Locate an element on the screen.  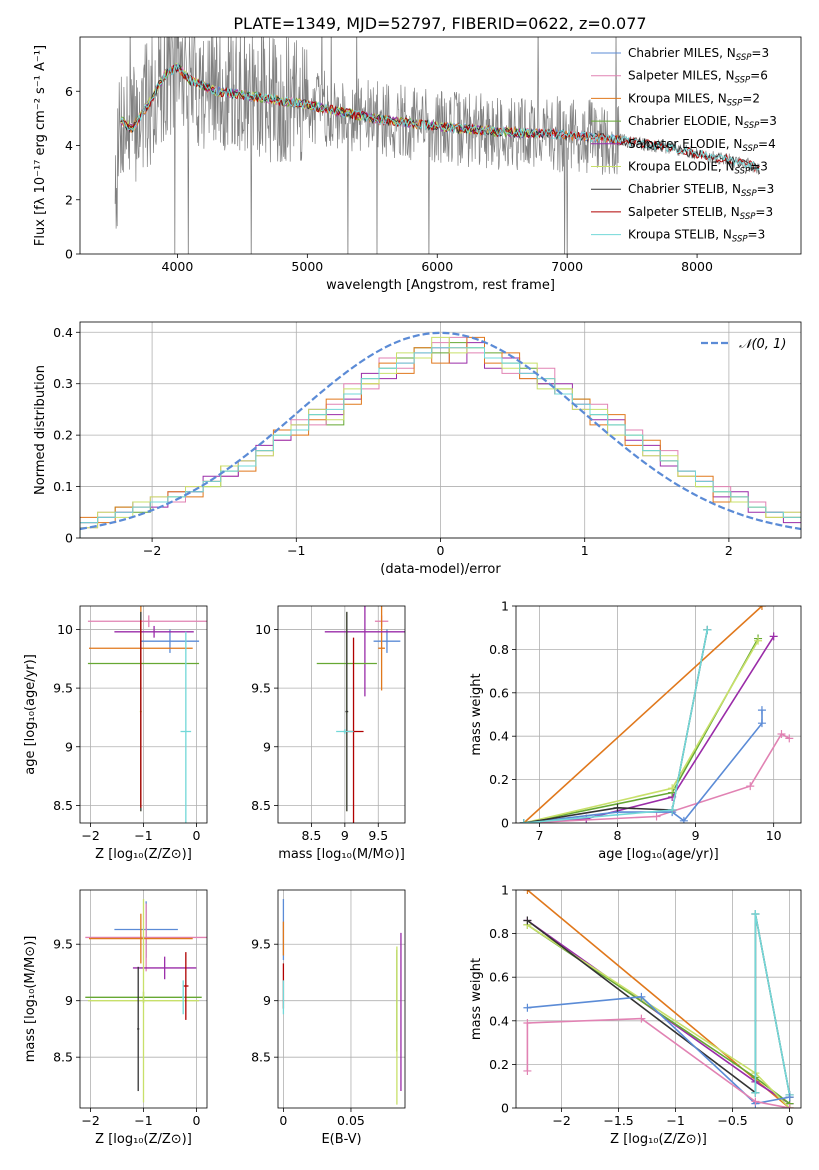
x-tick-label: 8000 is located at coordinates (697, 266).